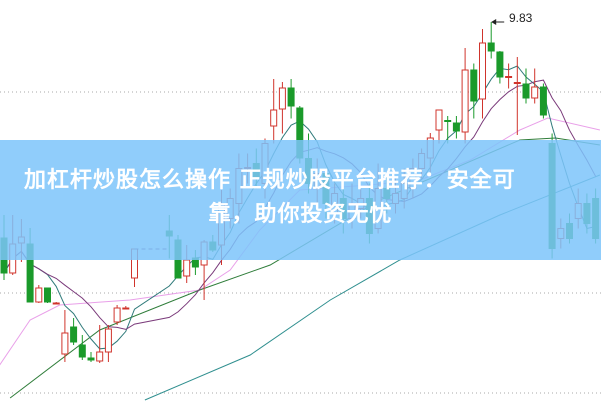 The width and height of the screenshot is (601, 401). I want to click on arrow-head, so click(494, 22).